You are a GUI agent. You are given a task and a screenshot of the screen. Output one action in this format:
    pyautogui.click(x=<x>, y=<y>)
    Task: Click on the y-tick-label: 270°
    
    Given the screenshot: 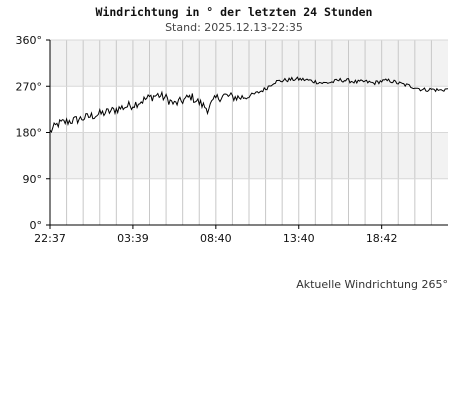 What is the action you would take?
    pyautogui.click(x=29, y=86)
    